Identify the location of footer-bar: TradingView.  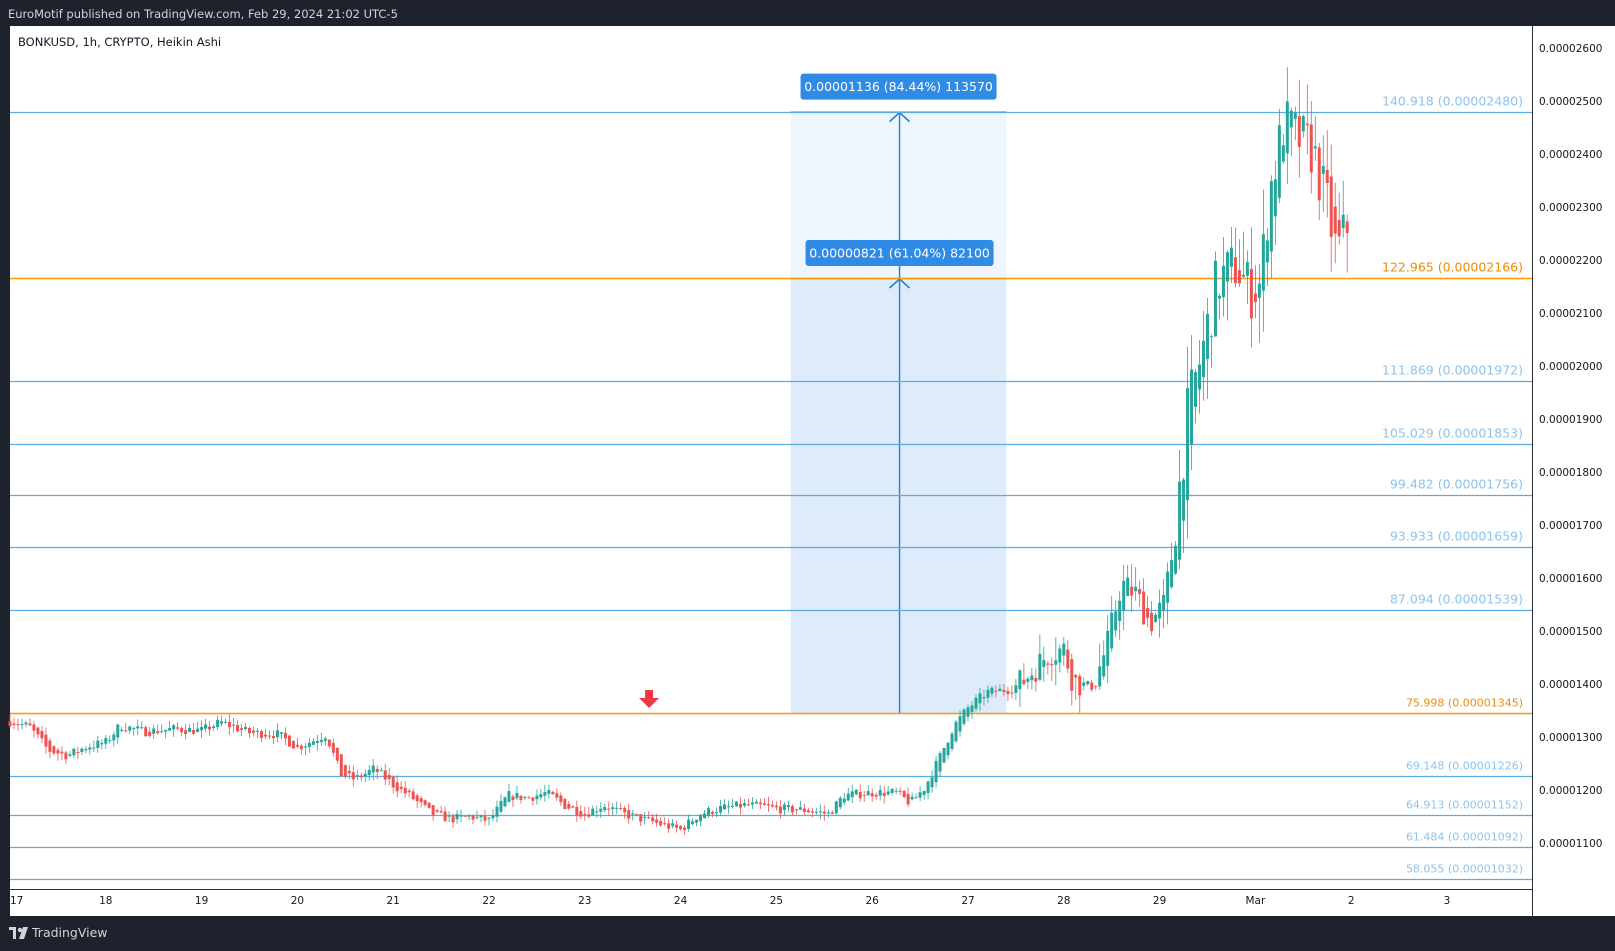
(807, 933).